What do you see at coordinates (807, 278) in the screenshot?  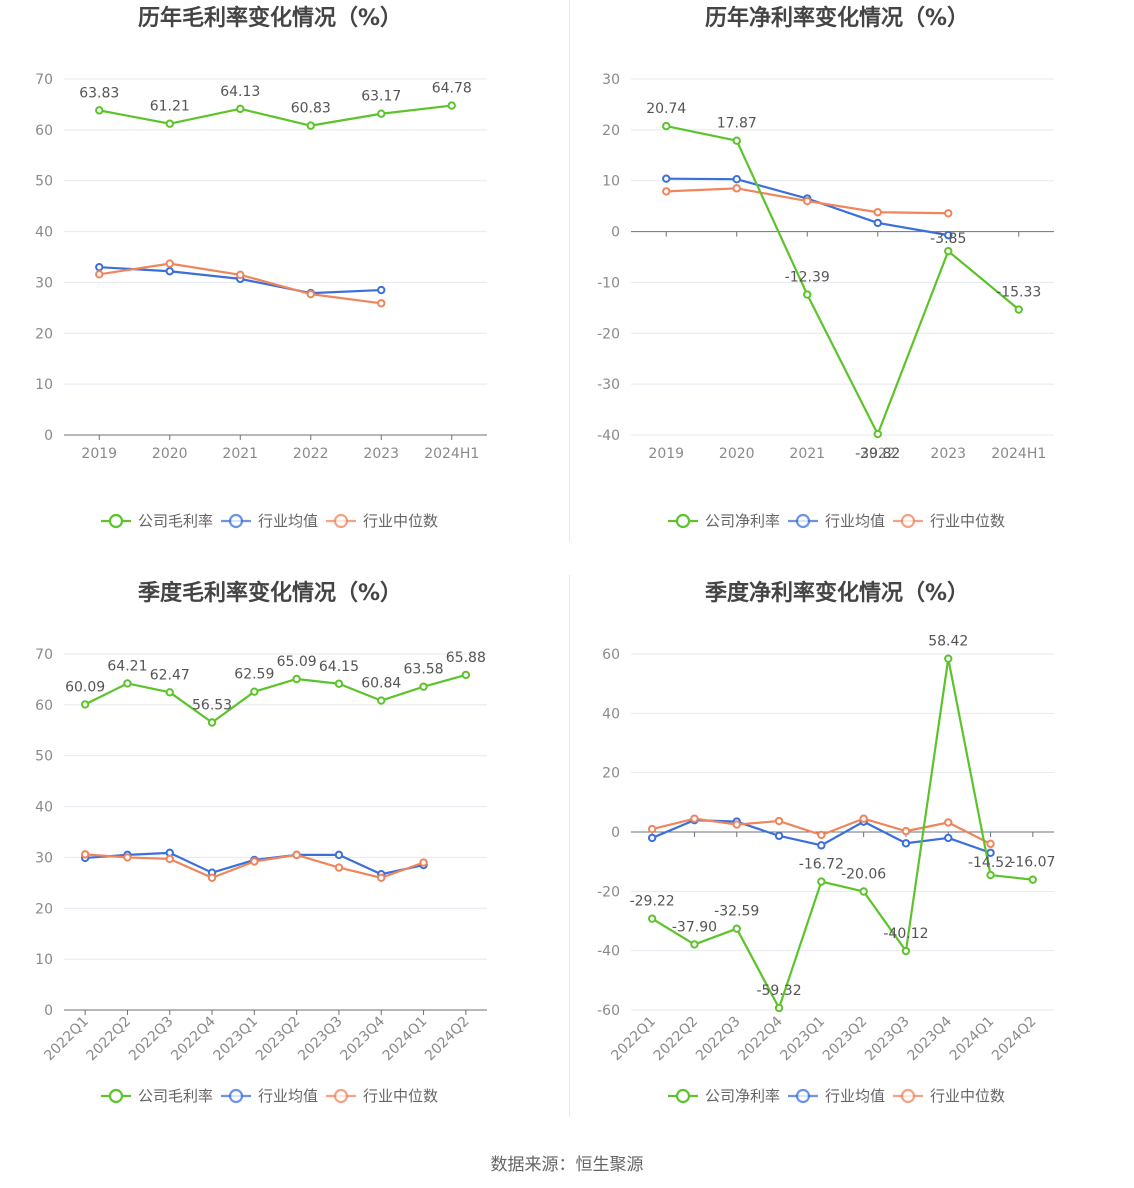 I see `data-label: -12.39` at bounding box center [807, 278].